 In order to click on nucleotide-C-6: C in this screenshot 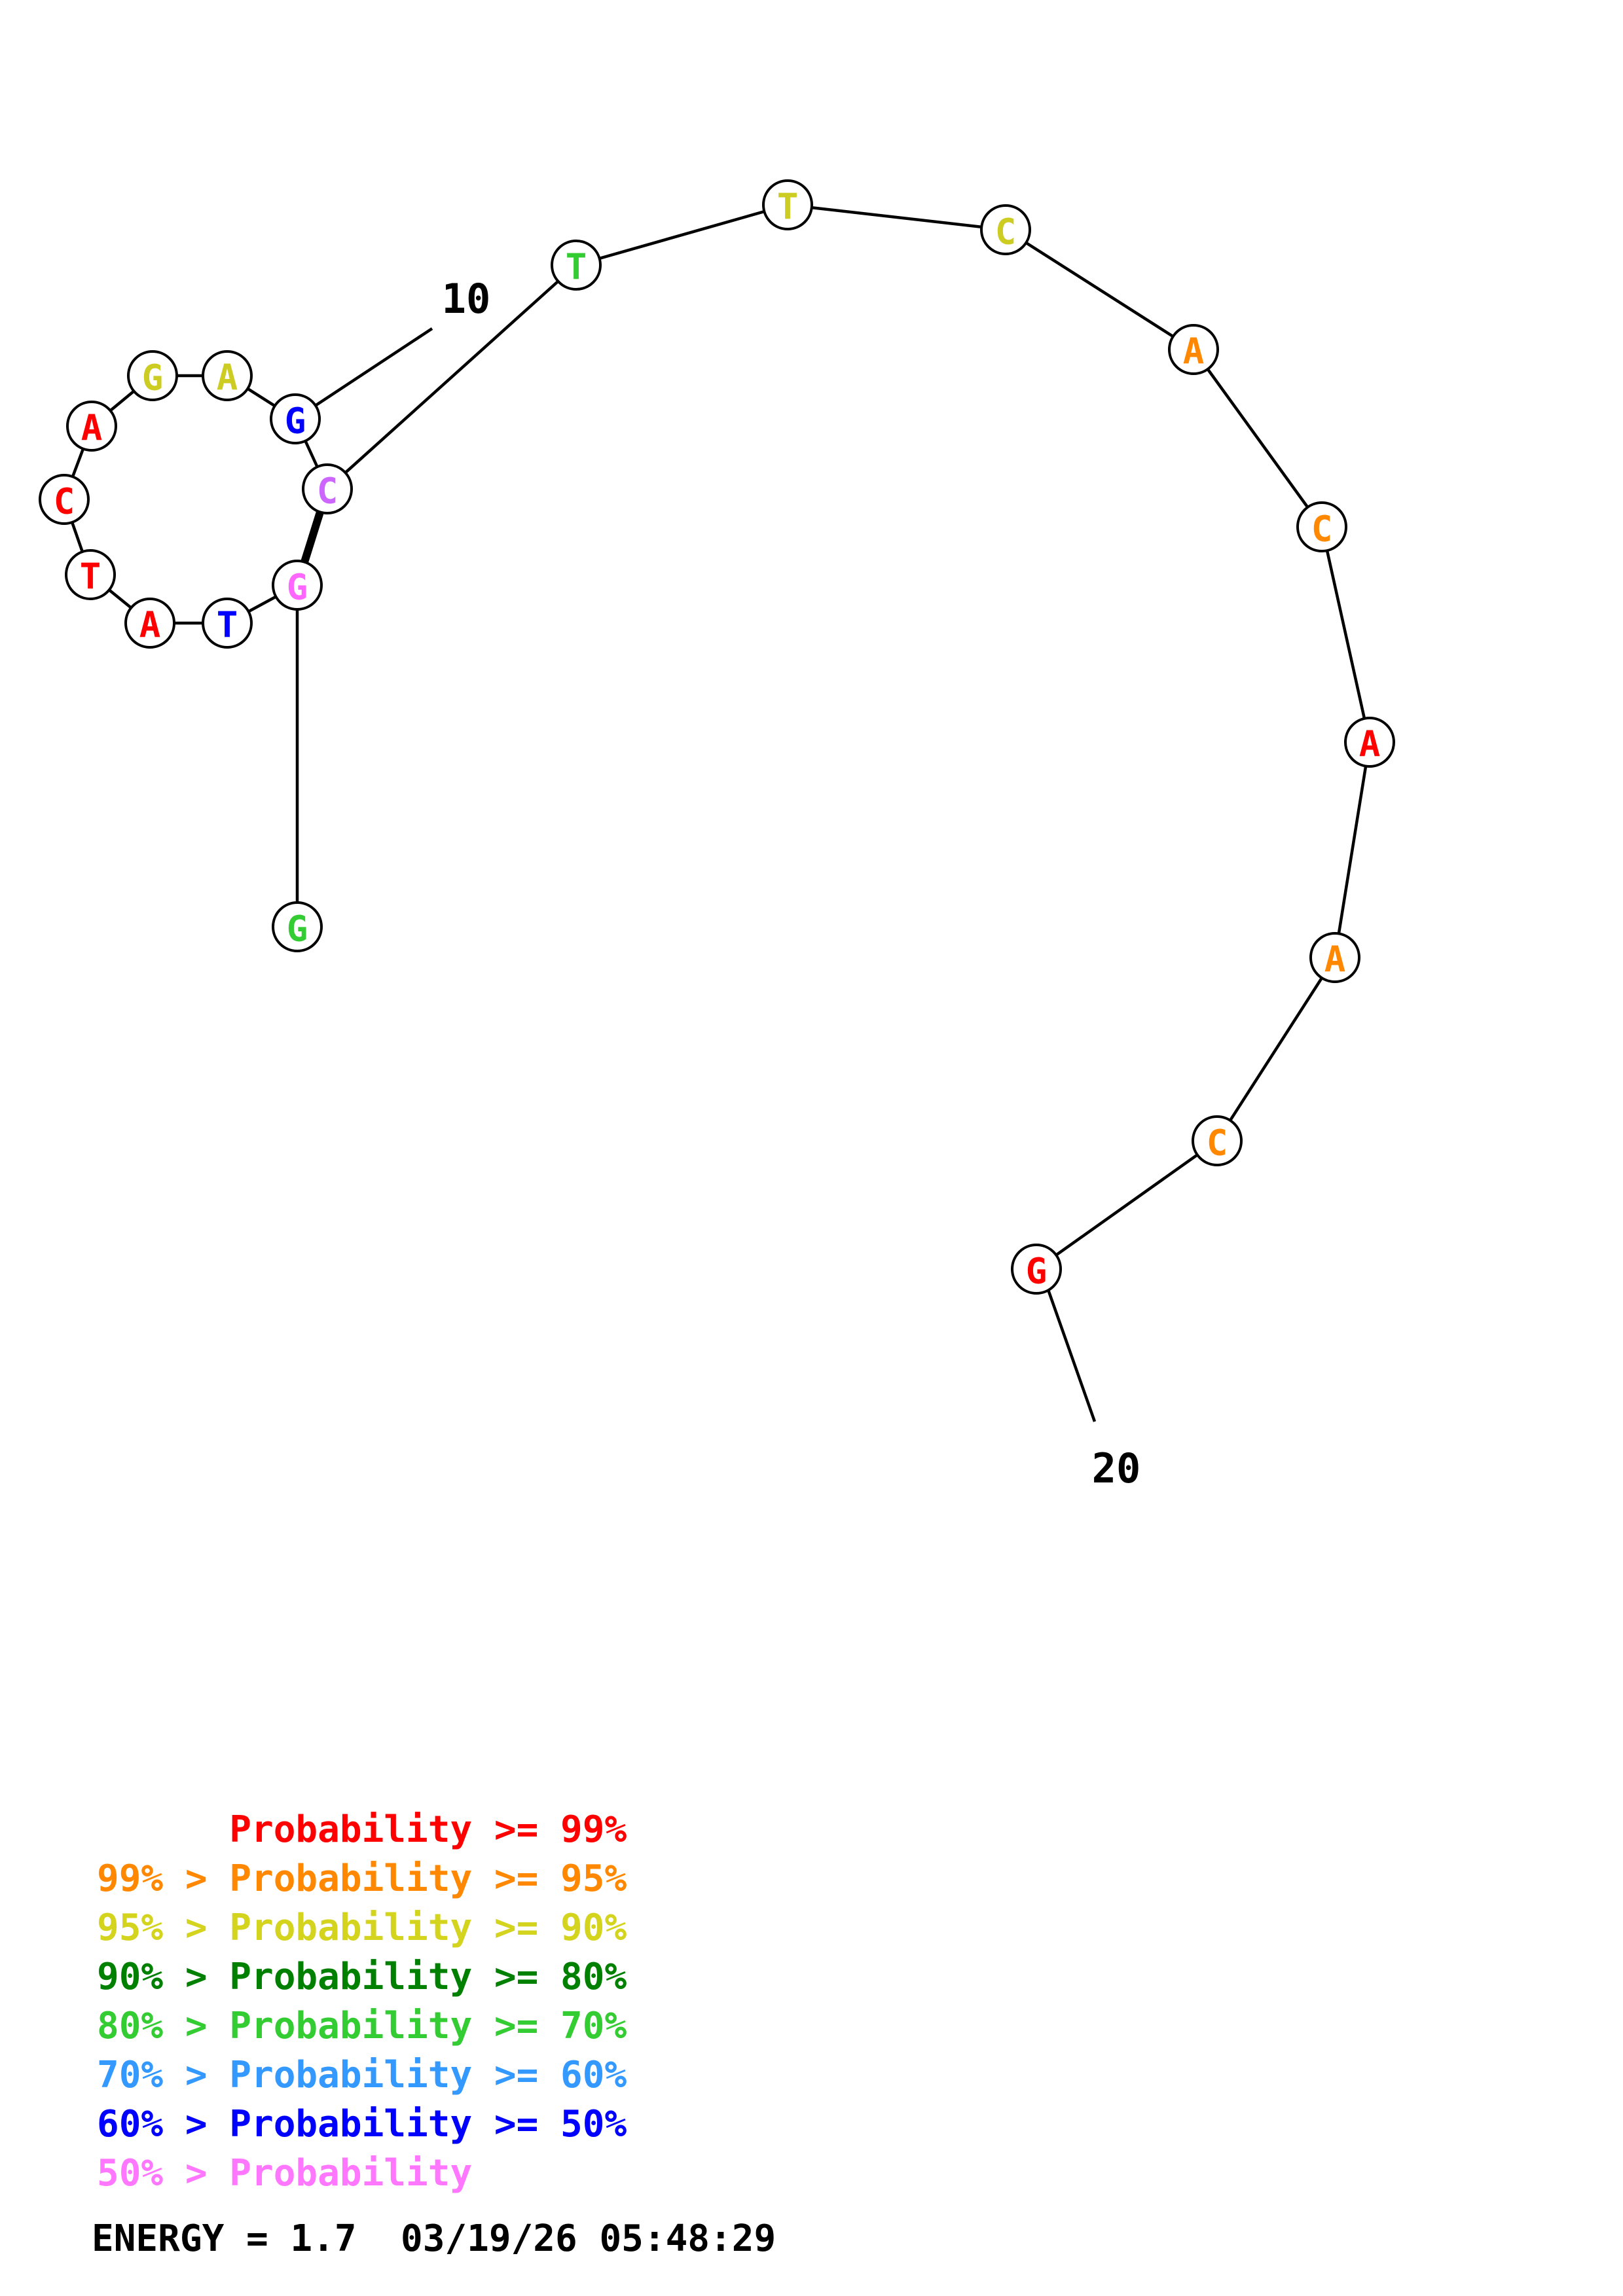, I will do `click(64, 499)`.